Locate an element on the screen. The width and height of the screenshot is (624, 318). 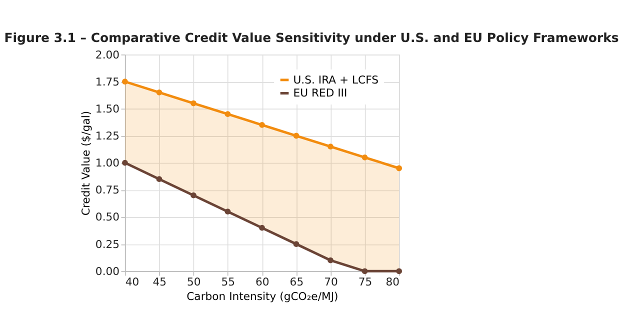
x-tick-label: 80 is located at coordinates (393, 282).